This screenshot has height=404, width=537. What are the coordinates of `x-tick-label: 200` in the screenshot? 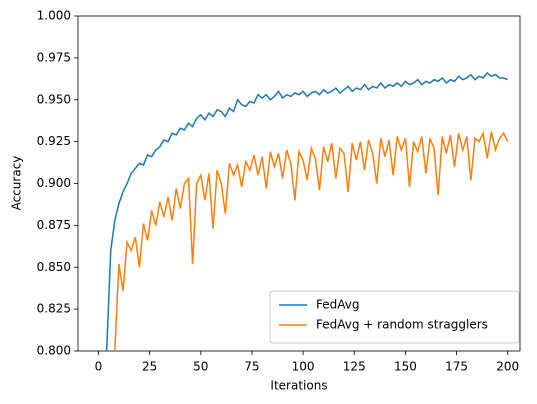 It's located at (507, 367).